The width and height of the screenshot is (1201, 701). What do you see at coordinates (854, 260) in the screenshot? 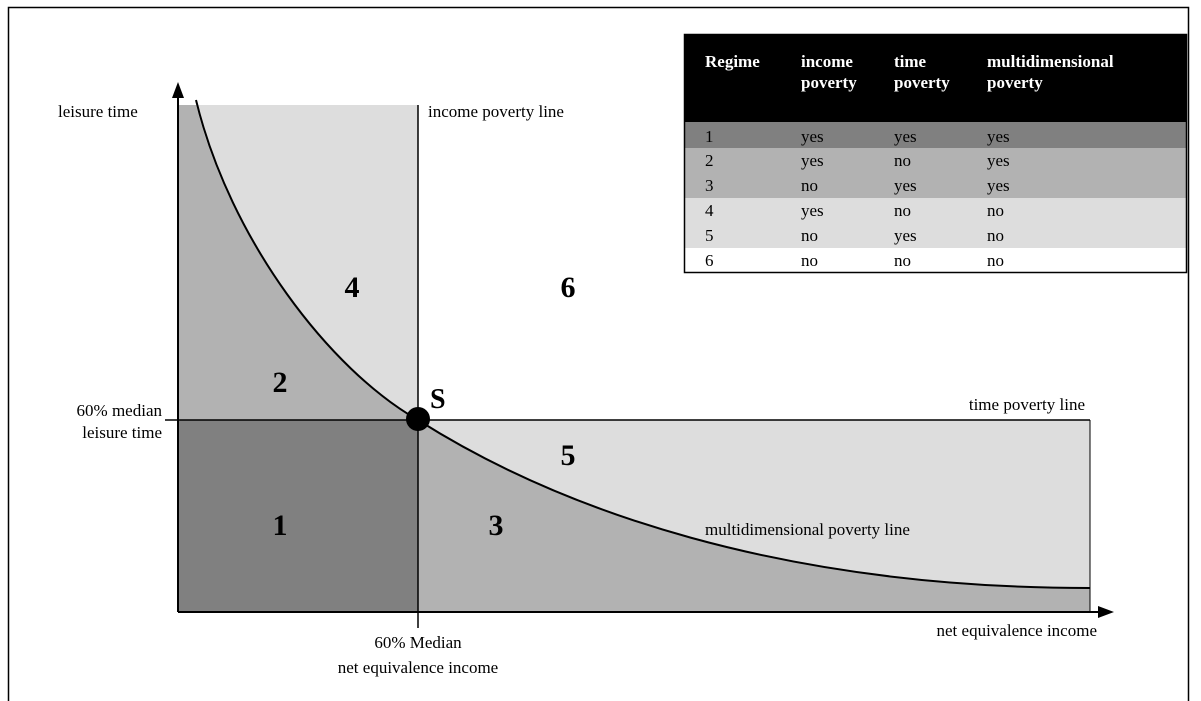
I see `table-row: 6 no no no` at bounding box center [854, 260].